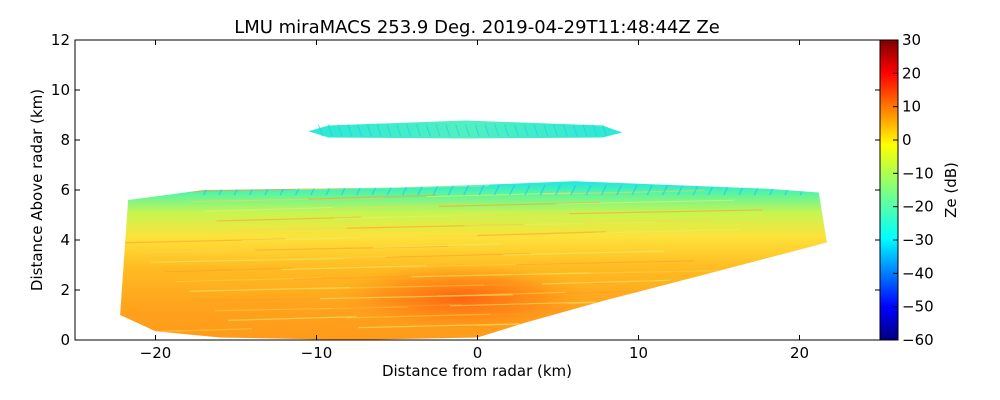  What do you see at coordinates (461, 297) in the screenshot?
I see `reflectivity-core` at bounding box center [461, 297].